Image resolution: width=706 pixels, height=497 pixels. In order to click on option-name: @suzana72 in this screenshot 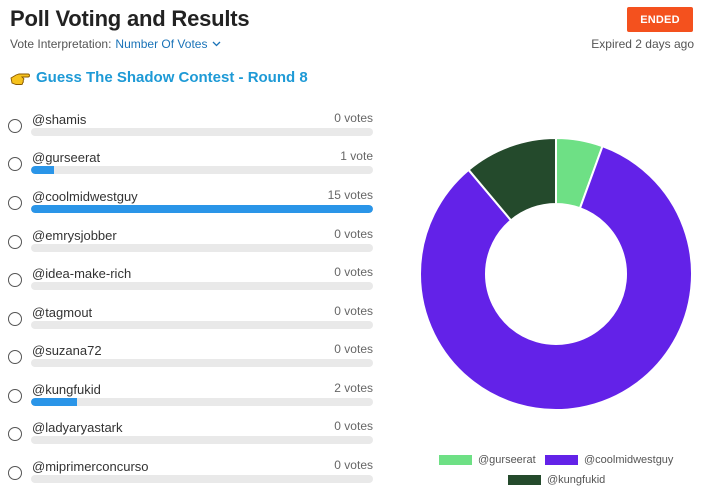, I will do `click(67, 350)`.